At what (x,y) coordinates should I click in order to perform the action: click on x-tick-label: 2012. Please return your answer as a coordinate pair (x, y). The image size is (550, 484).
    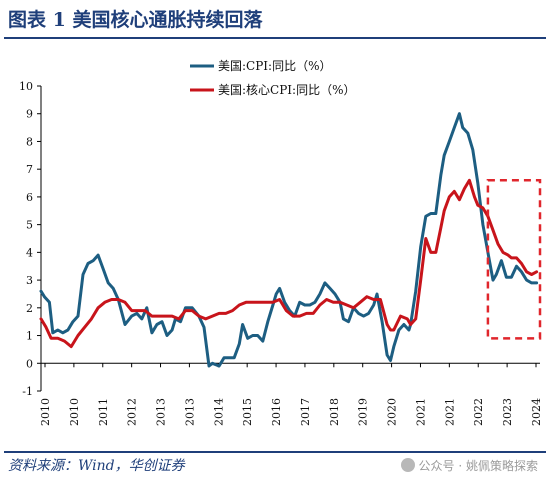
    Looking at the image, I should click on (132, 412).